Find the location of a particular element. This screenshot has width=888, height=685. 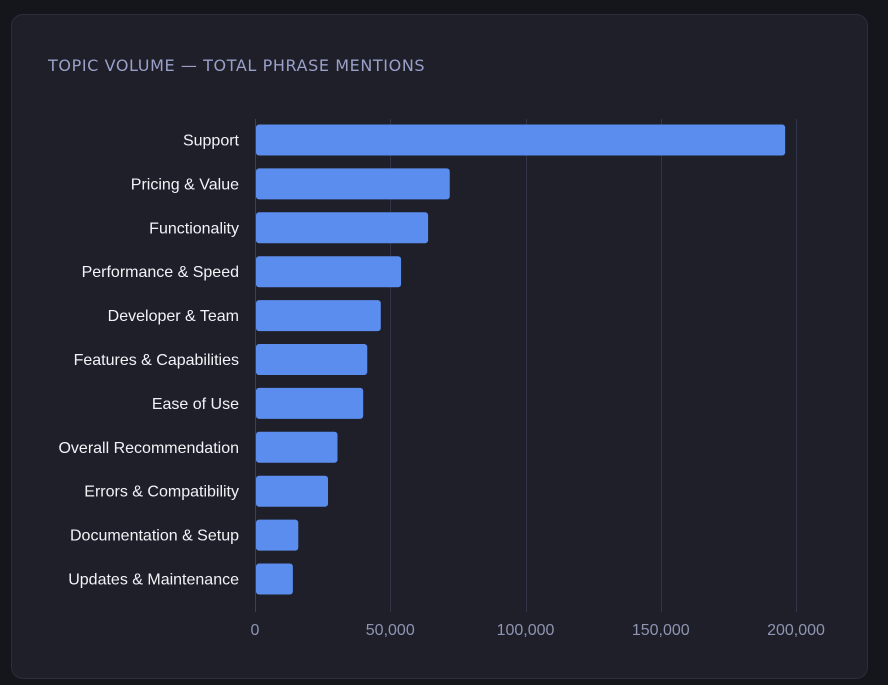

category-label: Support is located at coordinates (211, 141).